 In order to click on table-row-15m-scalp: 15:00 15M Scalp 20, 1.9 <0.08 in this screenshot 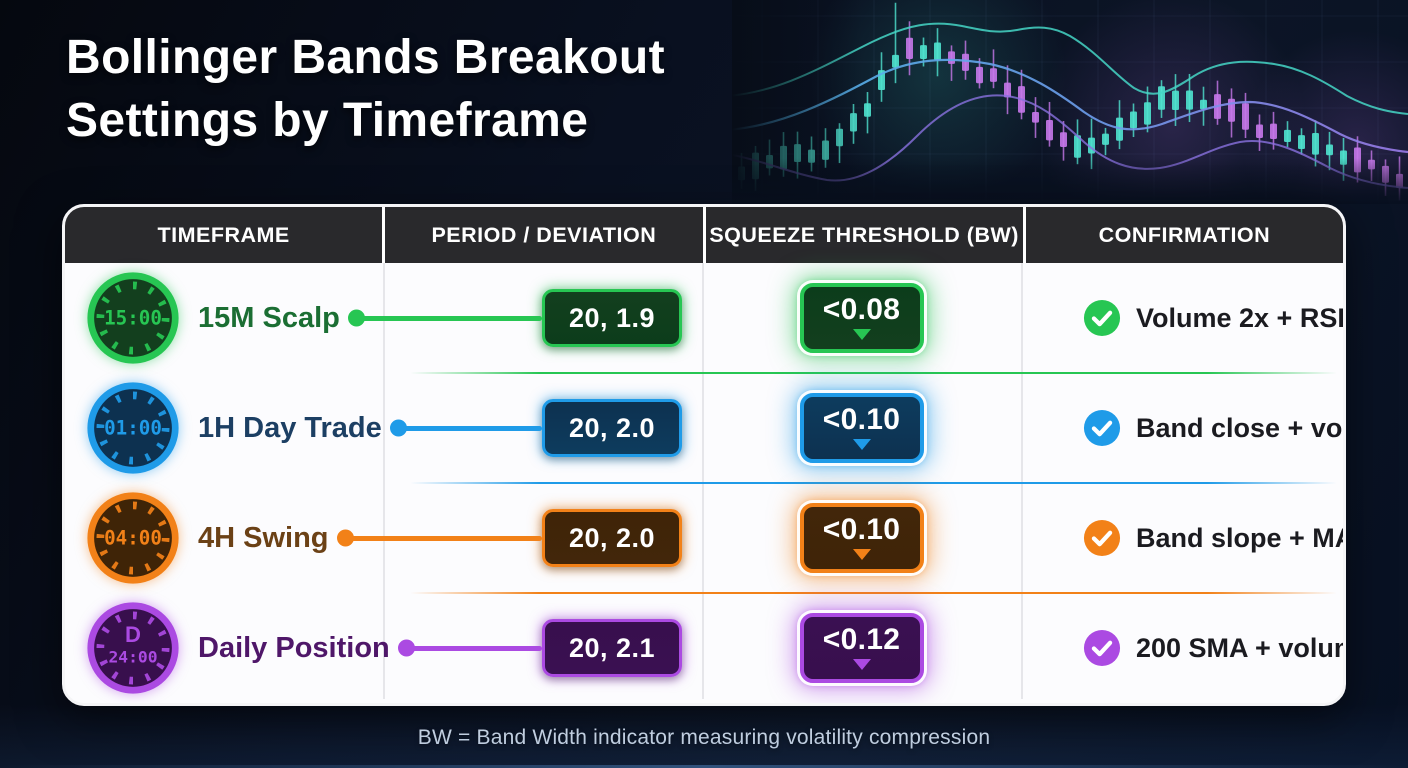, I will do `click(705, 318)`.